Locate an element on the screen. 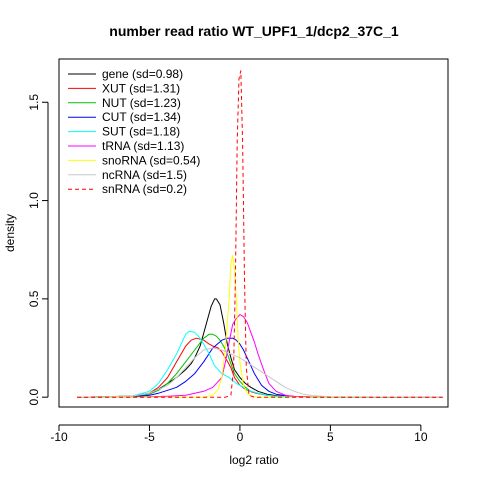  x-tick-label: 0 is located at coordinates (240, 437).